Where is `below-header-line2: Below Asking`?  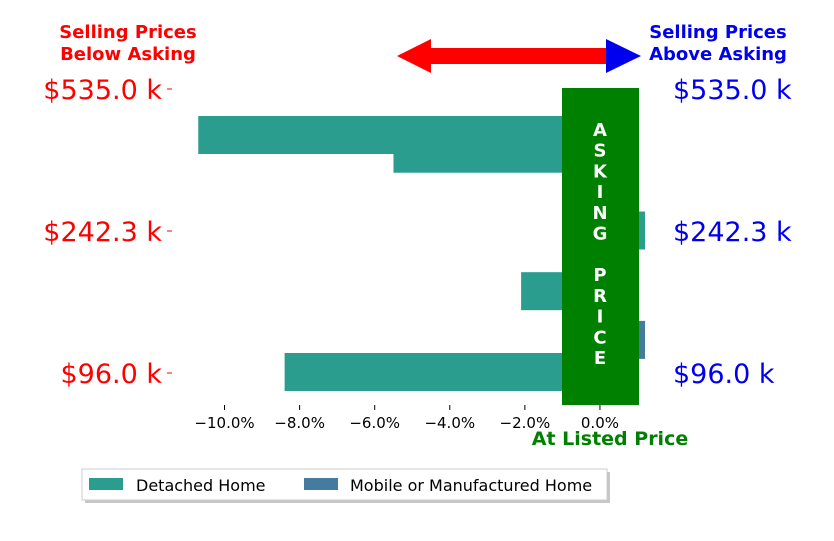
below-header-line2: Below Asking is located at coordinates (128, 54).